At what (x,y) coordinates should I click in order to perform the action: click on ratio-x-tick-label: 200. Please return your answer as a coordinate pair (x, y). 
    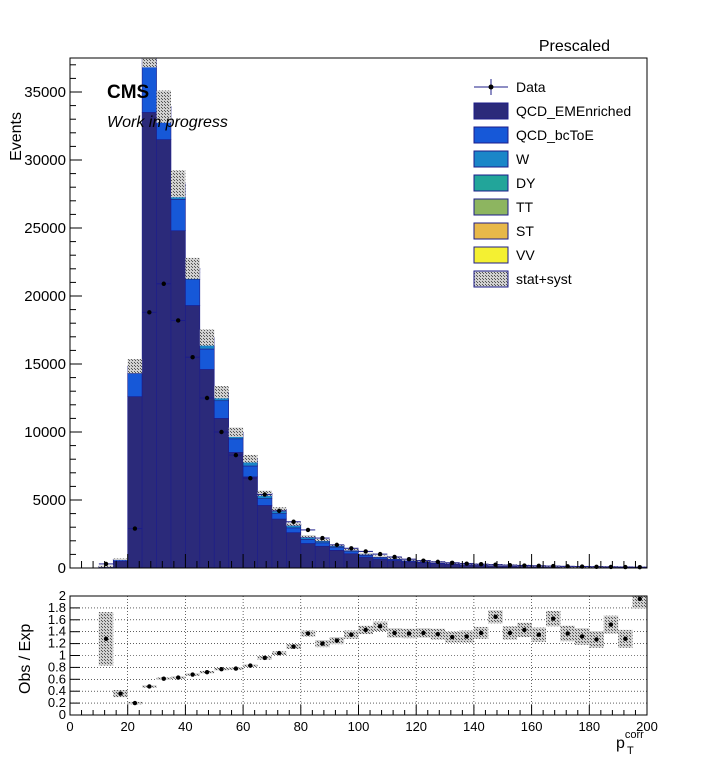
    Looking at the image, I should click on (647, 726).